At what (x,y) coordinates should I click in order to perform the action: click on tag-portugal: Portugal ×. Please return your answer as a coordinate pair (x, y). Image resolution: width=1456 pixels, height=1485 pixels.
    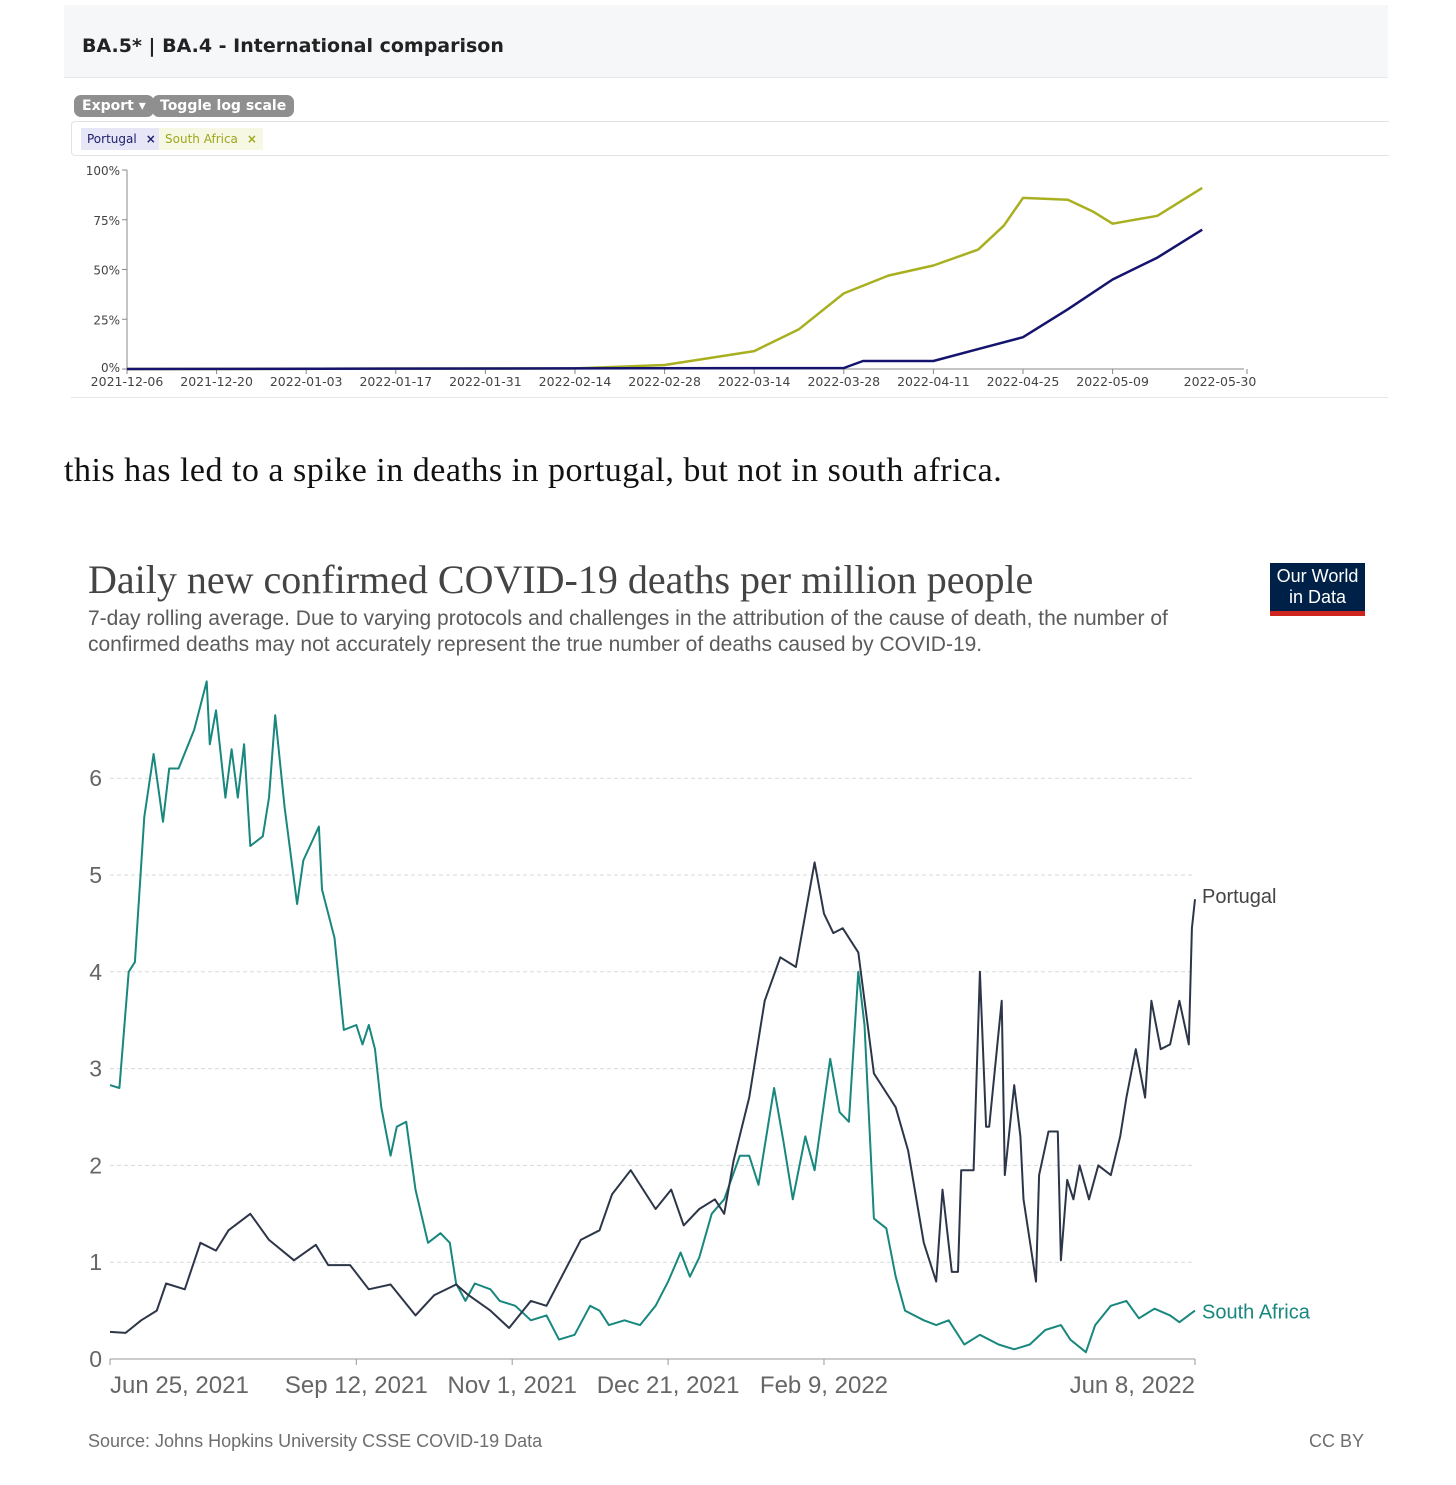
    Looking at the image, I should click on (121, 139).